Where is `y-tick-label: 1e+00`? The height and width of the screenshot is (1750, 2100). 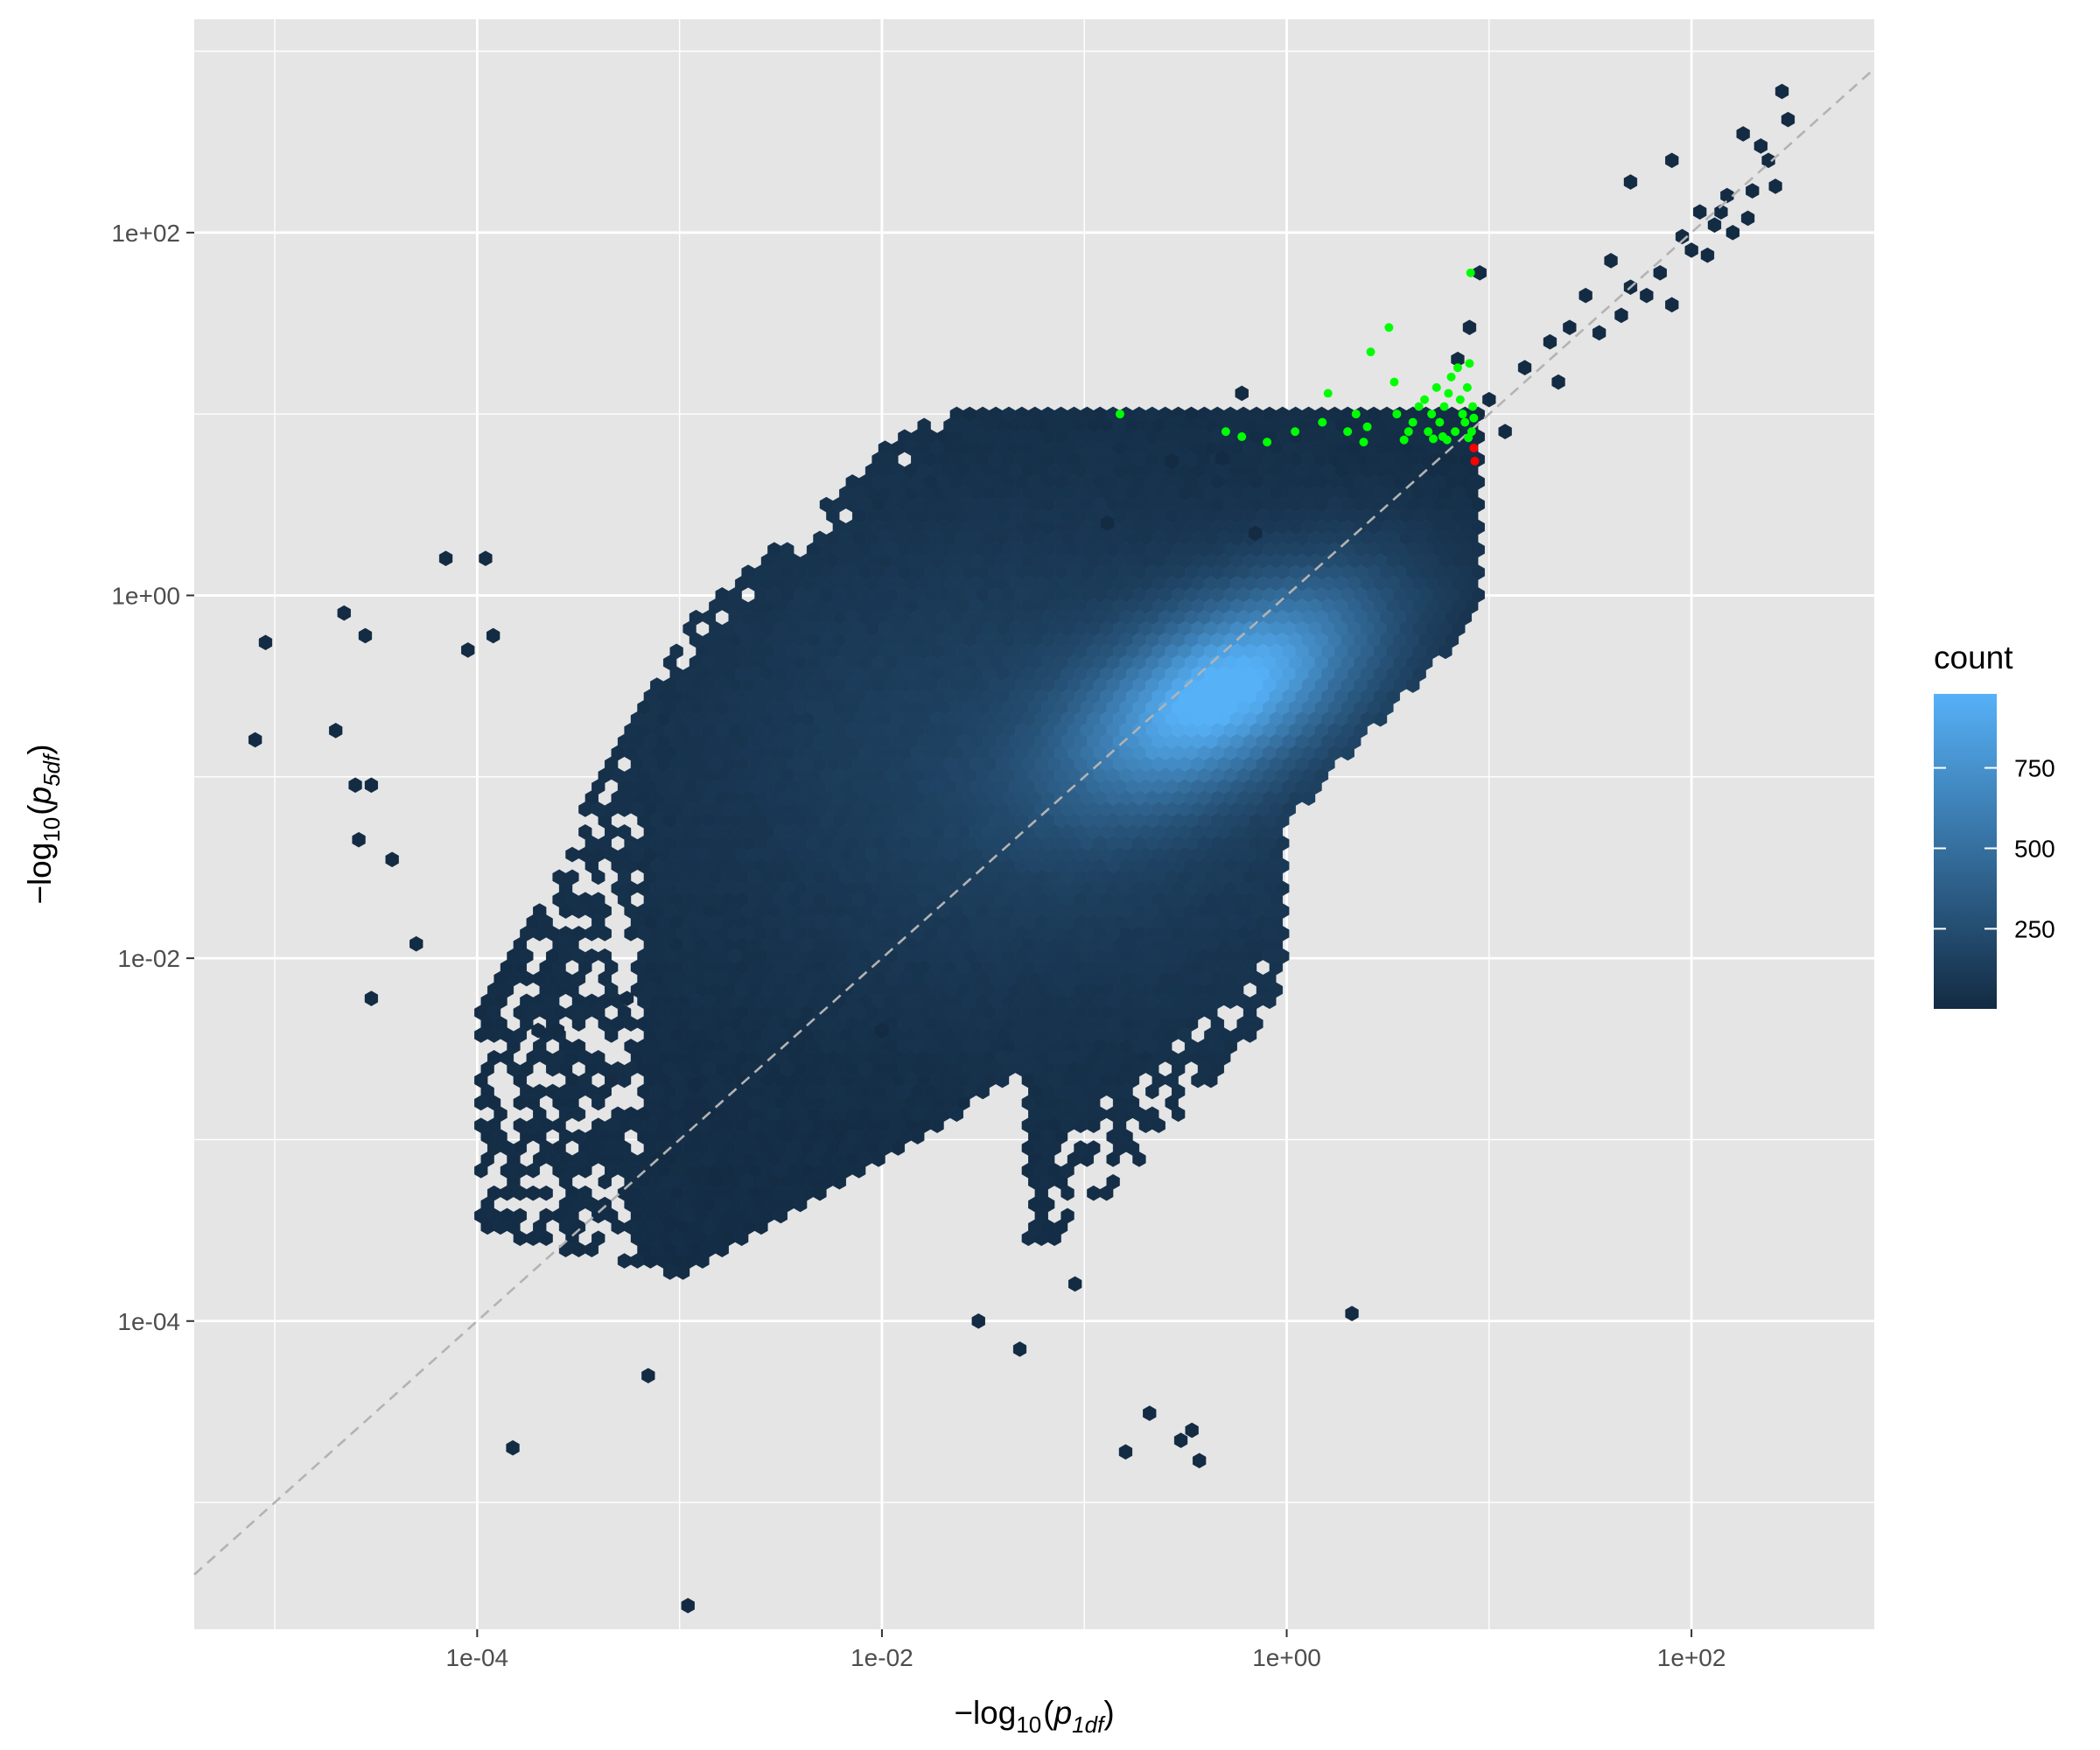 y-tick-label: 1e+00 is located at coordinates (145, 595).